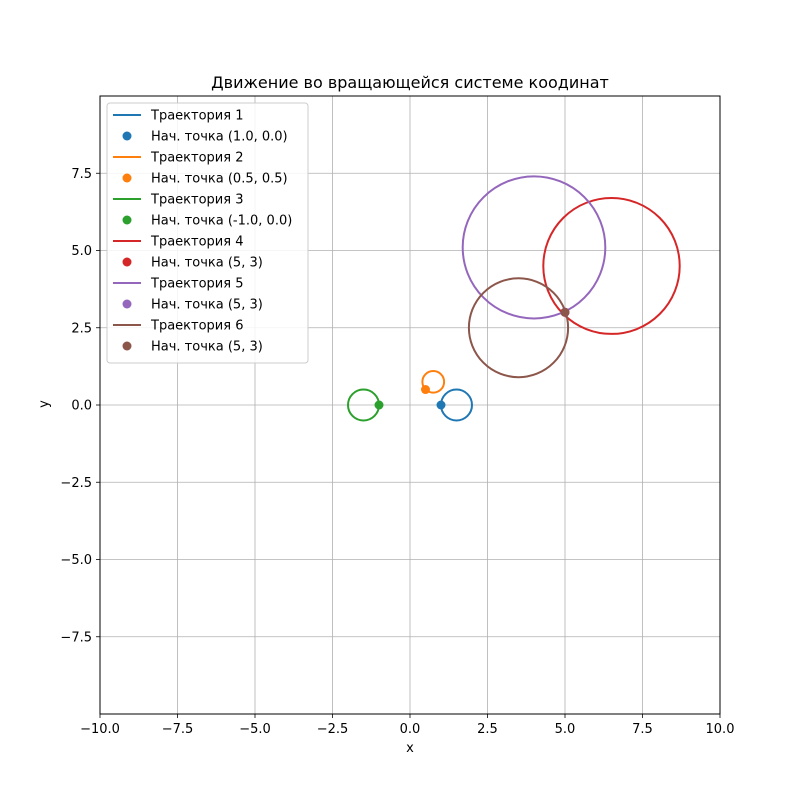 This screenshot has width=800, height=800. I want to click on start-points, so click(472, 358).